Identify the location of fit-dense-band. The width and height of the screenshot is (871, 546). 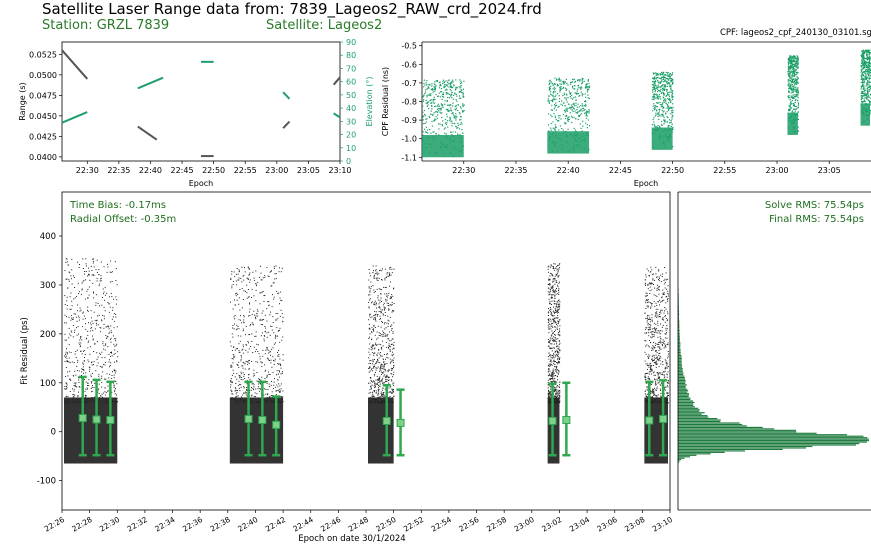
(91, 430).